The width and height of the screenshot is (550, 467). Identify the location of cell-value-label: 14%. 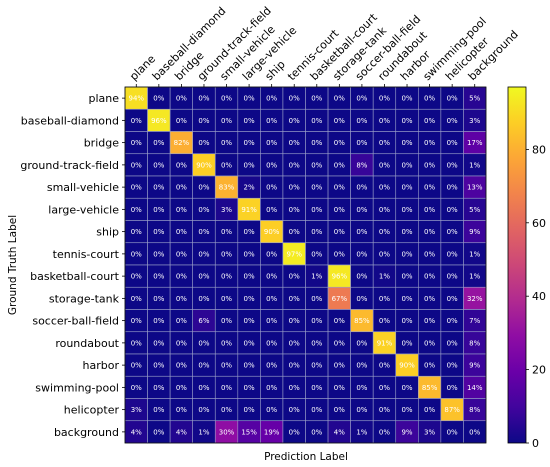
(475, 388).